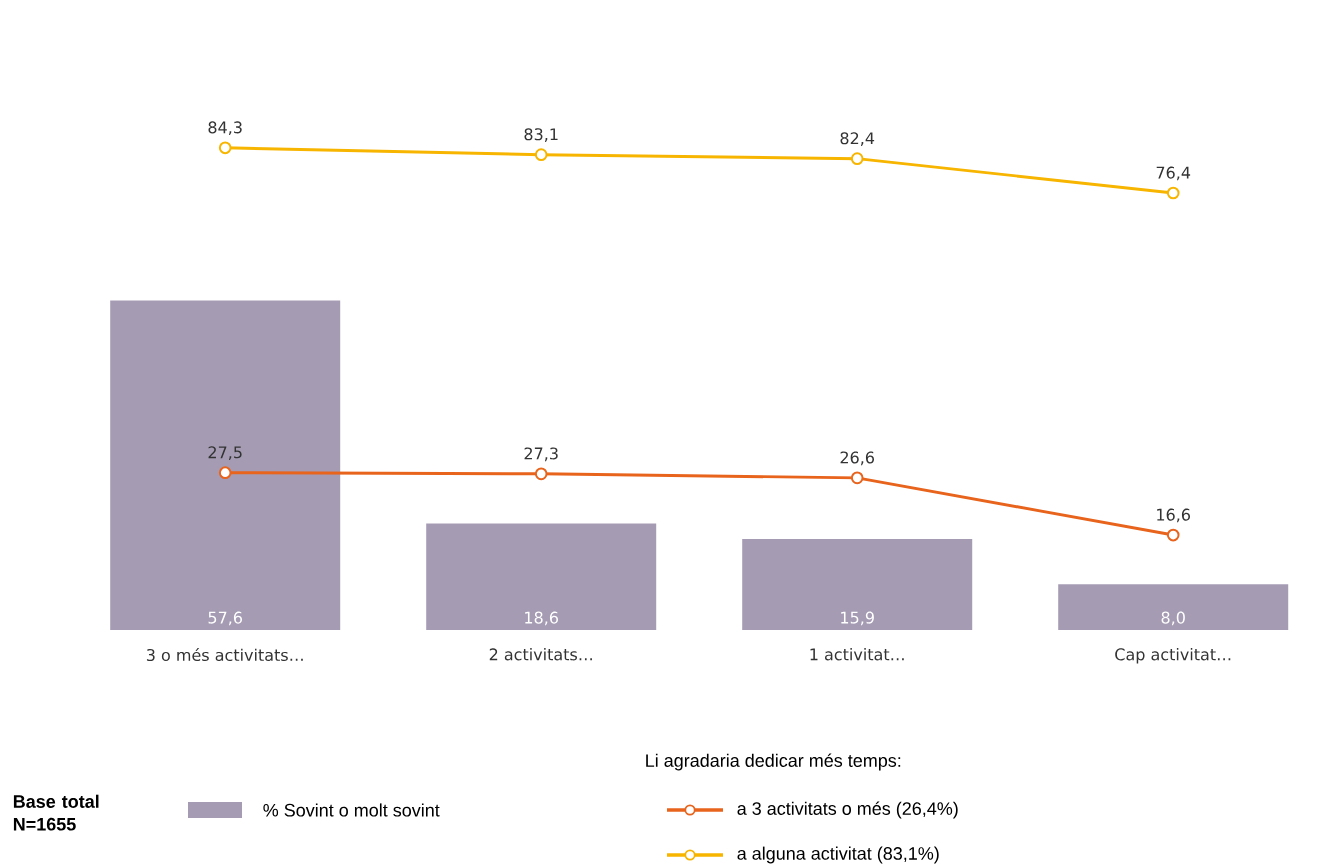  Describe the element at coordinates (847, 810) in the screenshot. I see `legend-label: a 3 activitats o més (26,4%)` at that location.